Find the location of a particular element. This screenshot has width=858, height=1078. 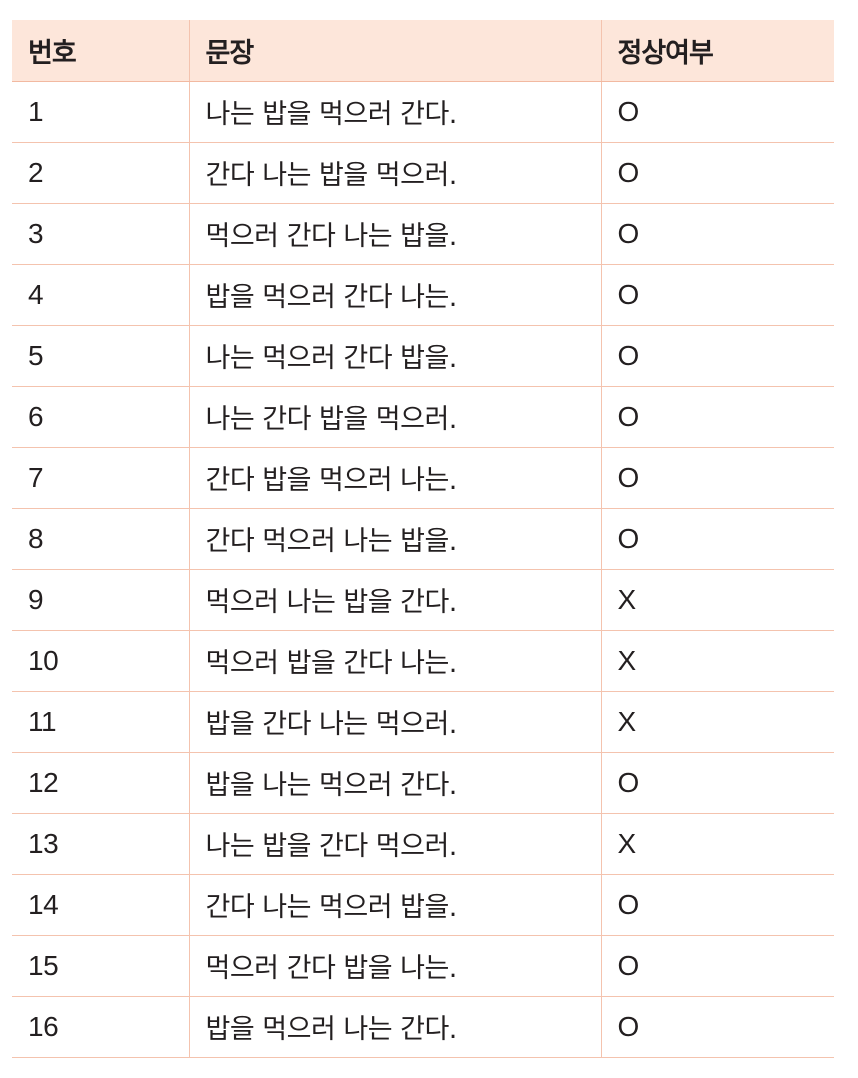

row-sentence-cell: 나는 밥을 간다 먹으러. is located at coordinates (394, 844).